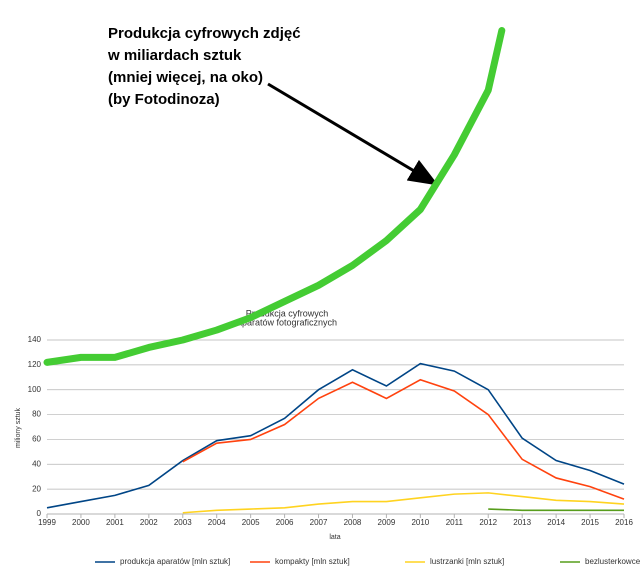 This screenshot has width=640, height=577. I want to click on y-tick-label: 0, so click(39, 513).